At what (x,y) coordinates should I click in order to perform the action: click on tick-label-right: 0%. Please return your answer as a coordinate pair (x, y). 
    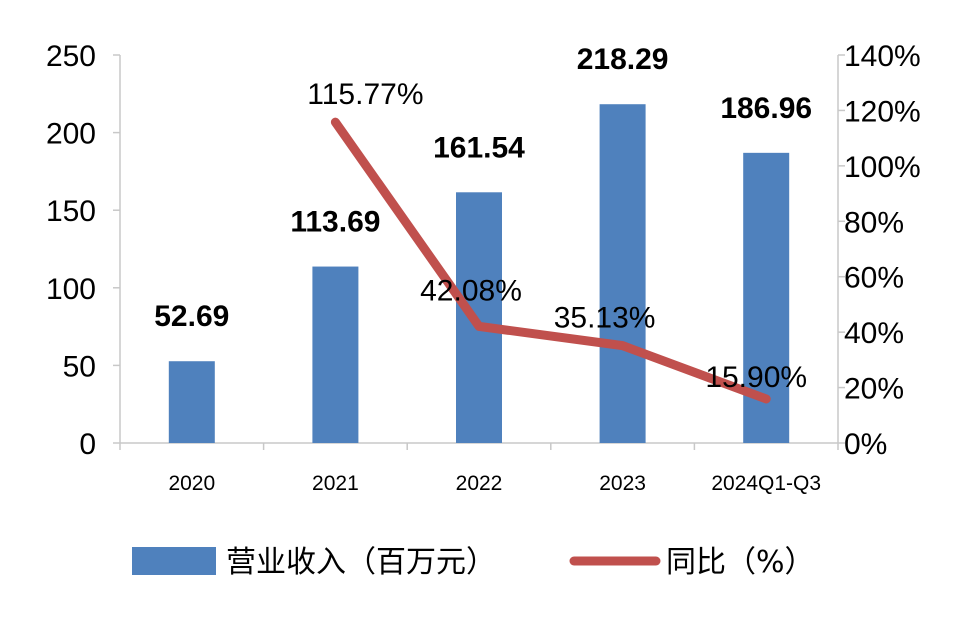
    Looking at the image, I should click on (865, 444).